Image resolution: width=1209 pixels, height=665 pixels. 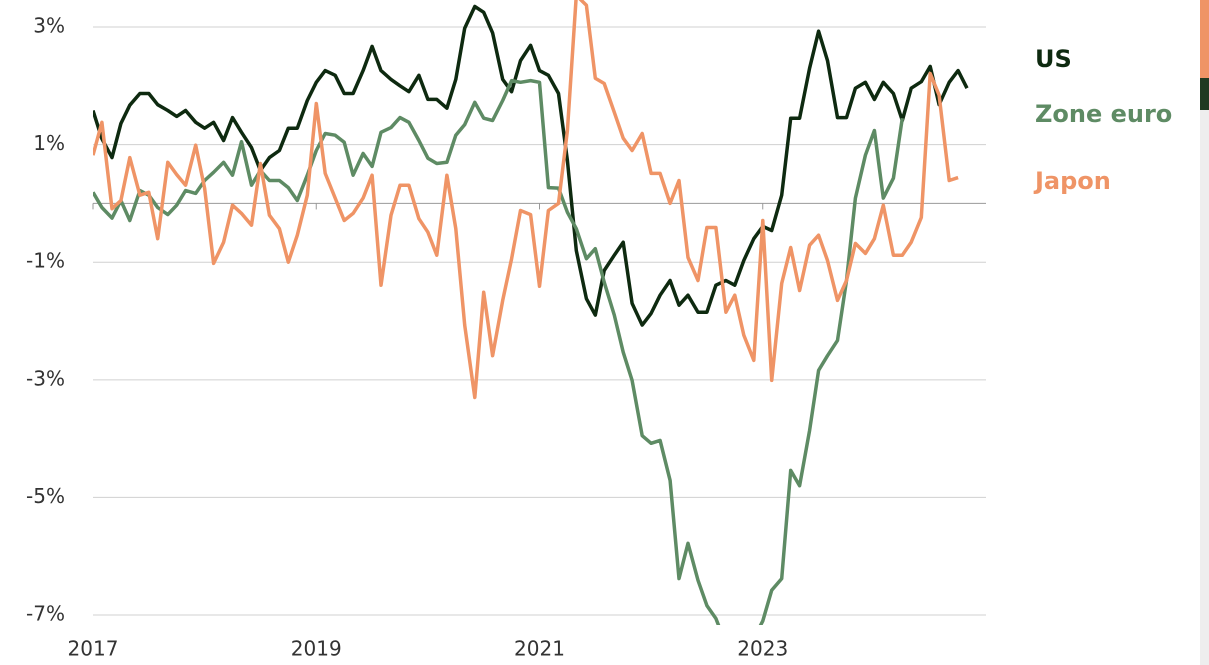 What do you see at coordinates (1072, 181) in the screenshot?
I see `legend-entry: Japon` at bounding box center [1072, 181].